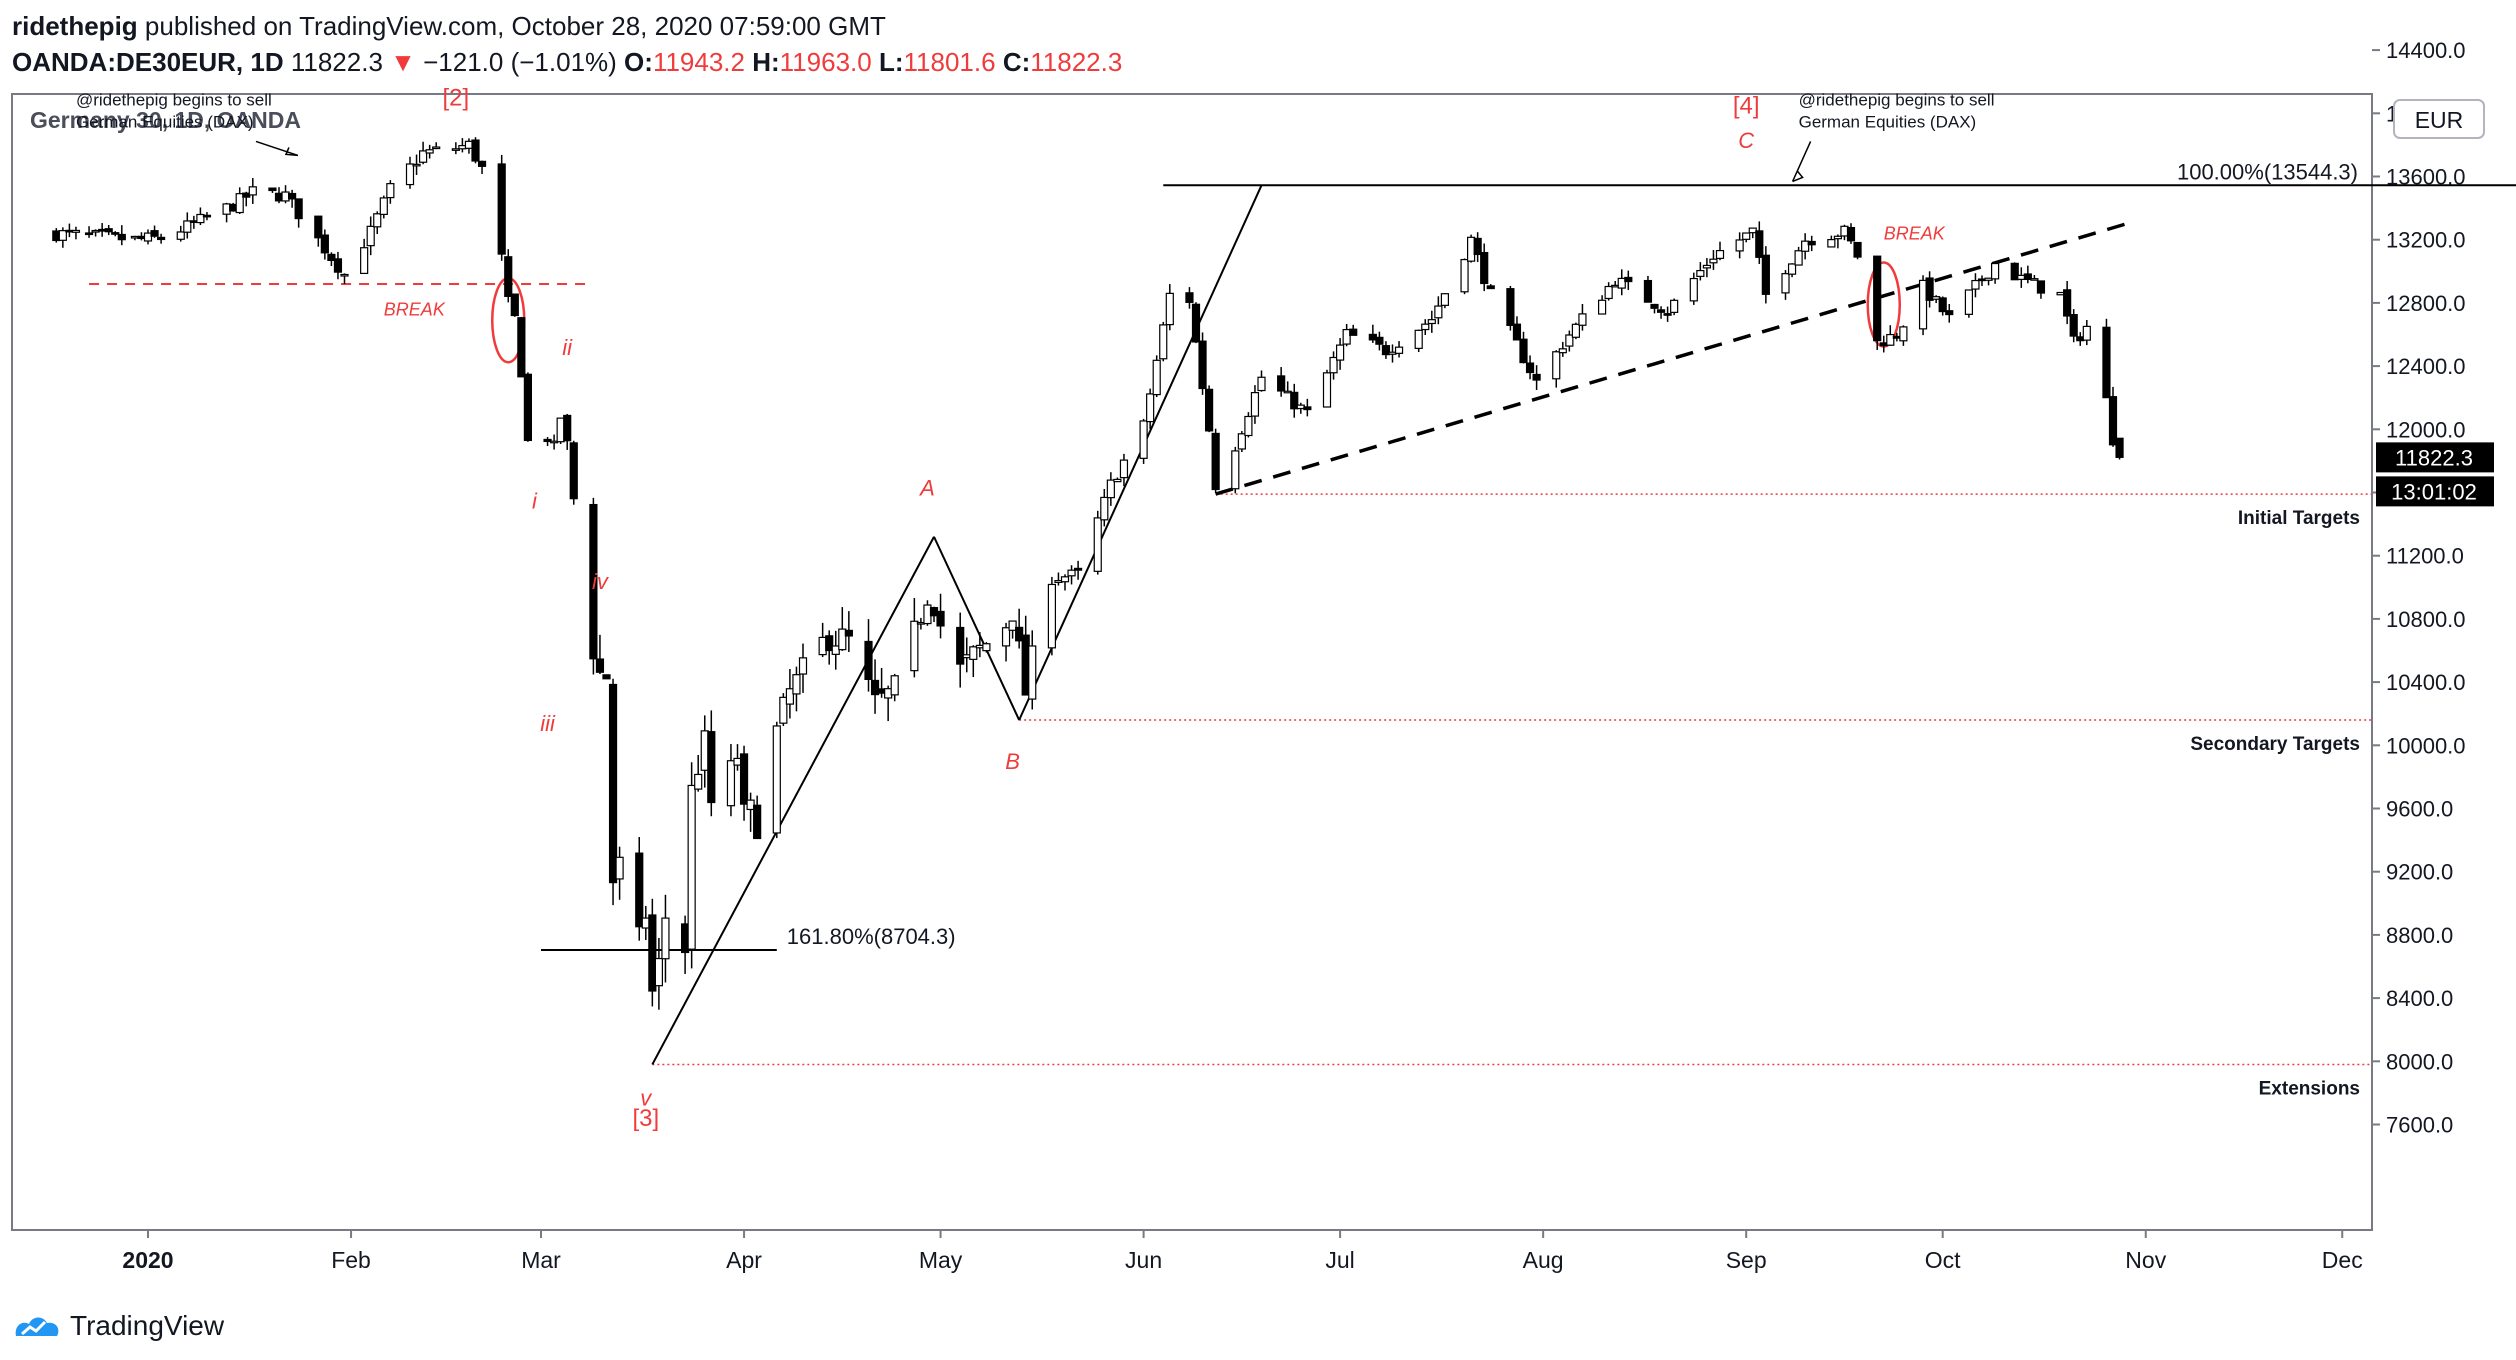 The image size is (2516, 1360). What do you see at coordinates (1242, 1251) in the screenshot?
I see `time-axis: 2020 Feb Mar Apr May Jun Jul Aug Sep Oct Nov Dec` at bounding box center [1242, 1251].